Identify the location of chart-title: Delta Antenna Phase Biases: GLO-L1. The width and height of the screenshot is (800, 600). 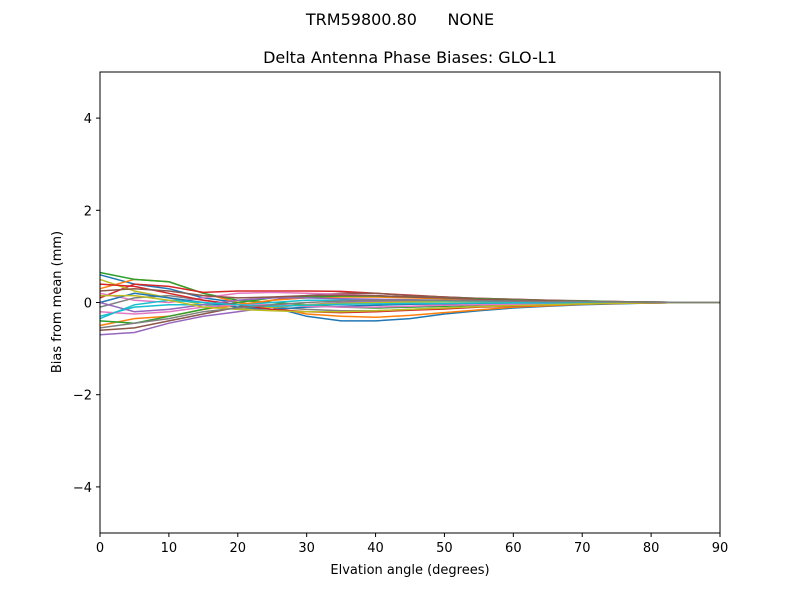
(410, 57).